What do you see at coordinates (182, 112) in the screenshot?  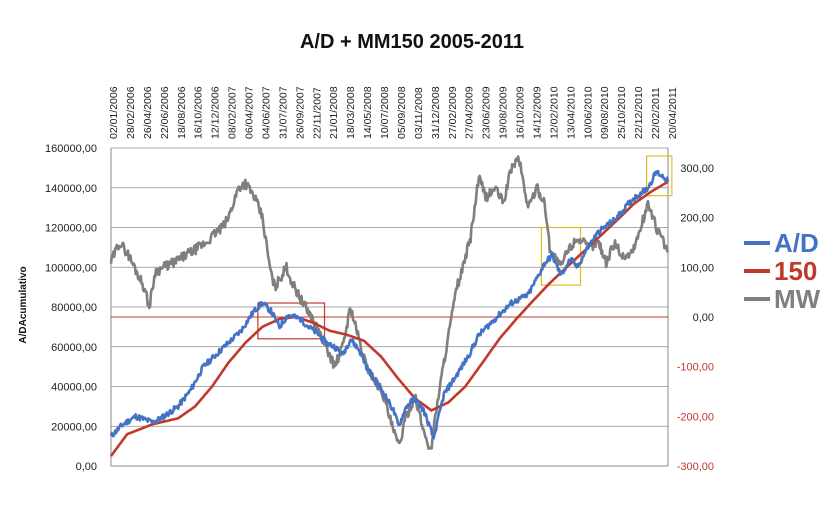 I see `x-tick-label: 18/08/2006` at bounding box center [182, 112].